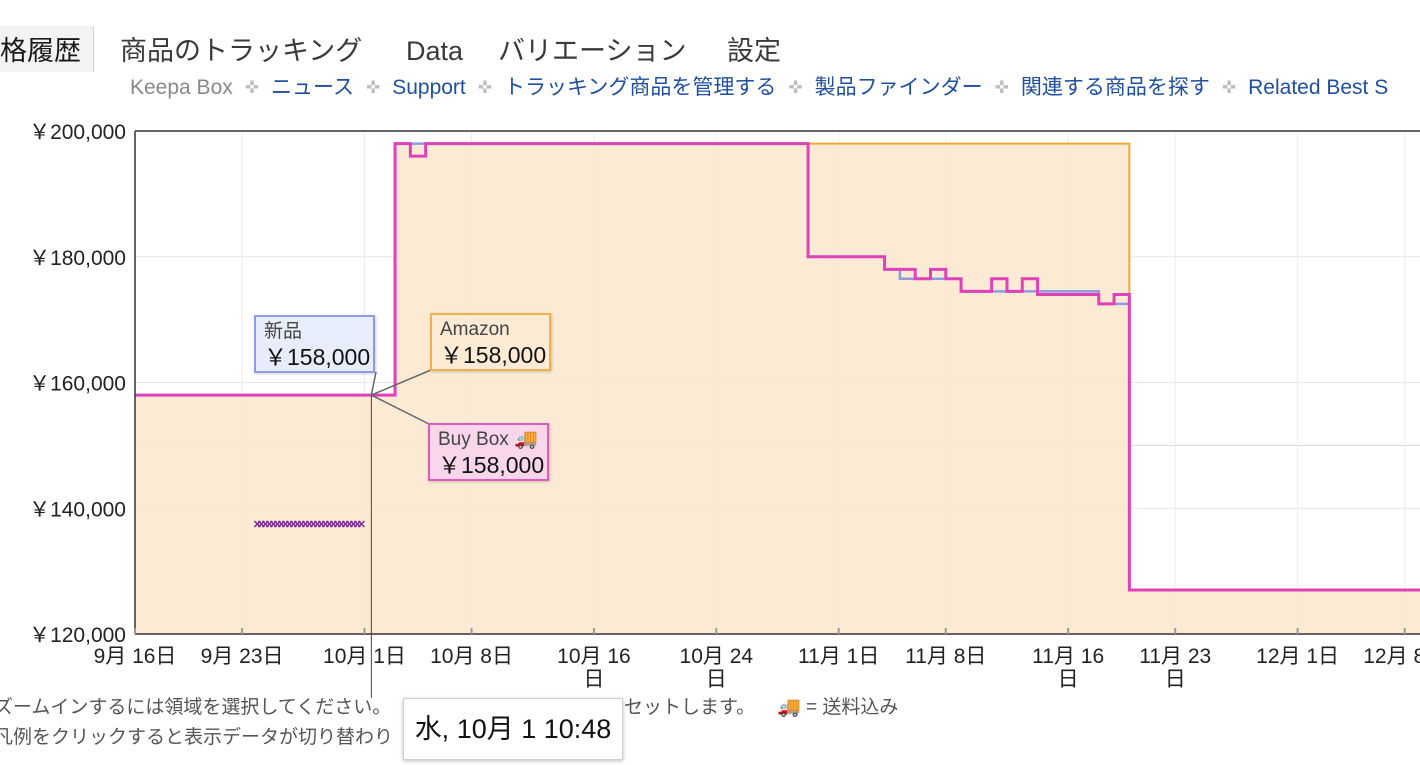 This screenshot has height=765, width=1420. What do you see at coordinates (241, 51) in the screenshot?
I see `tab-product-tracking: 商品のトラッキング` at bounding box center [241, 51].